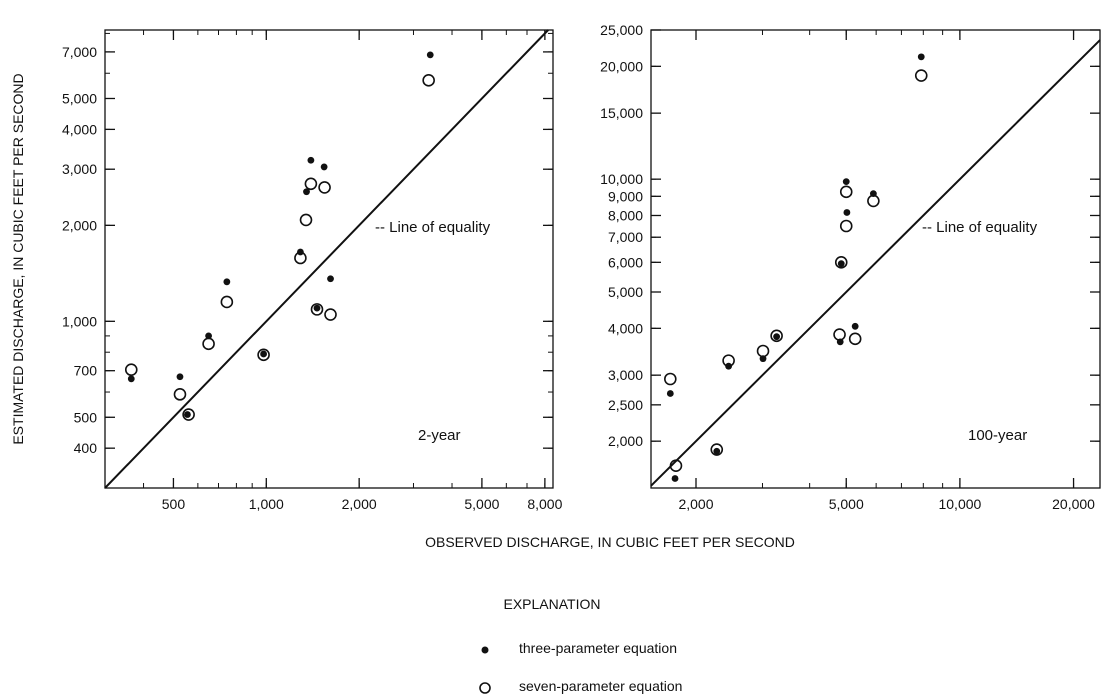  Describe the element at coordinates (279, 236) in the screenshot. I see `data-points-2-year` at that location.